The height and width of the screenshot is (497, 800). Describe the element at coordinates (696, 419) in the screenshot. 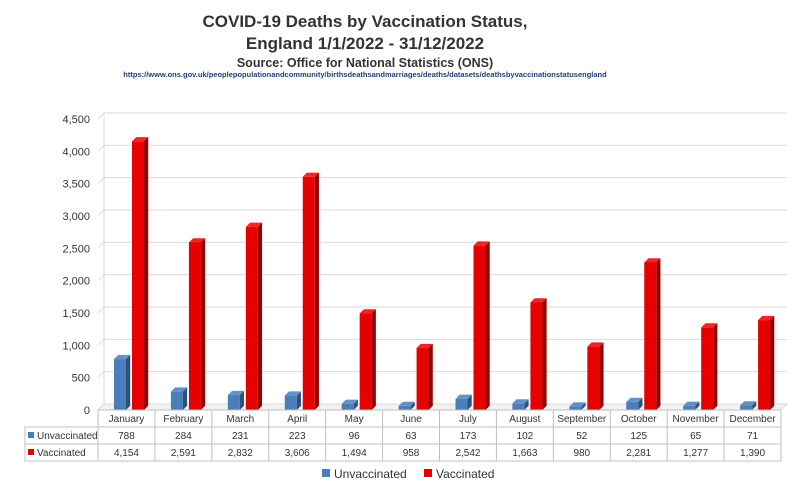

I see `x-tick-label: November` at that location.